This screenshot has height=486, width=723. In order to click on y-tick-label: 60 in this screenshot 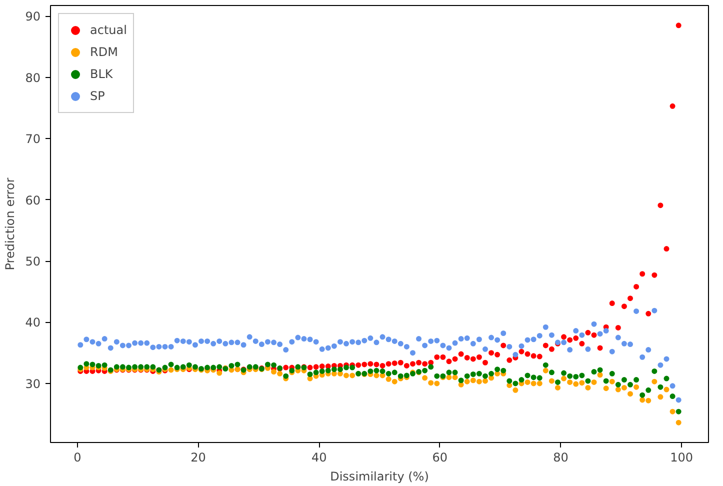, I will do `click(33, 200)`.